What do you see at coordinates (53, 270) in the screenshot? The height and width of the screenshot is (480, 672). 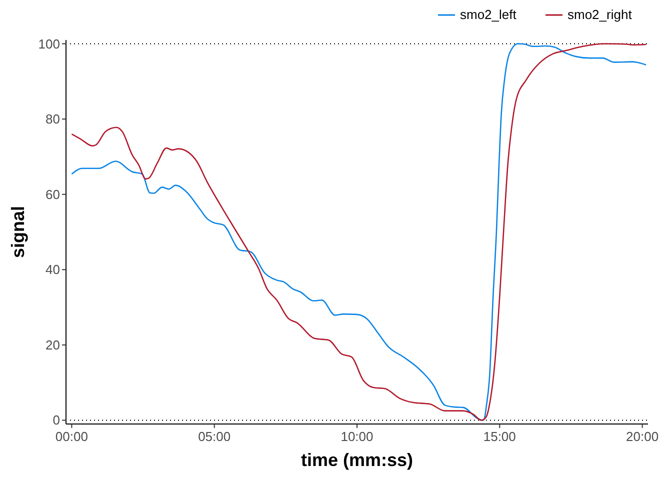 I see `y-tick-label: 40` at bounding box center [53, 270].